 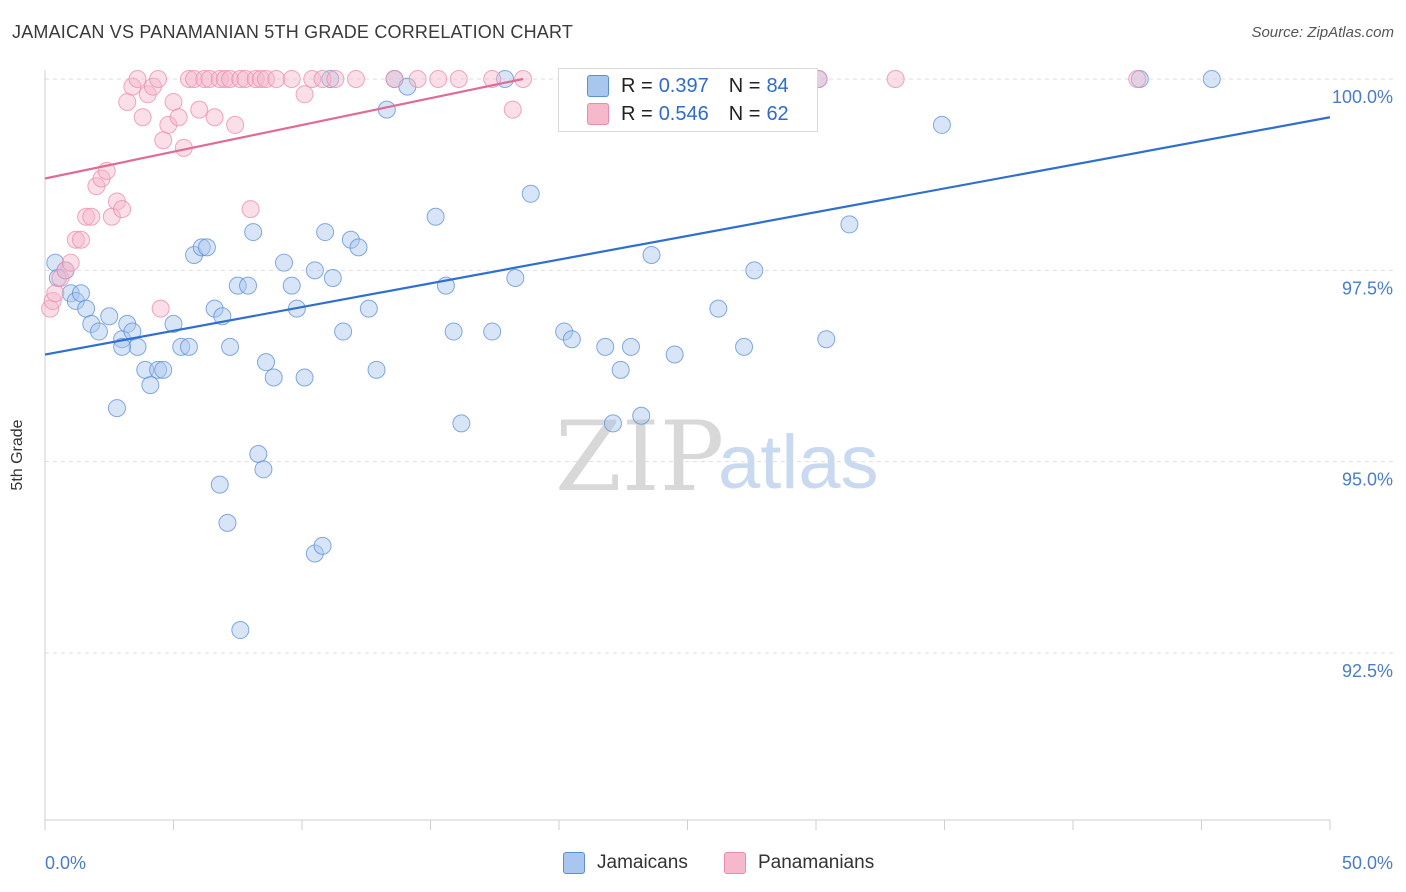 What do you see at coordinates (1362, 384) in the screenshot?
I see `y-tick-labels: 92.5% 95.0% 97.5% 100.0%` at bounding box center [1362, 384].